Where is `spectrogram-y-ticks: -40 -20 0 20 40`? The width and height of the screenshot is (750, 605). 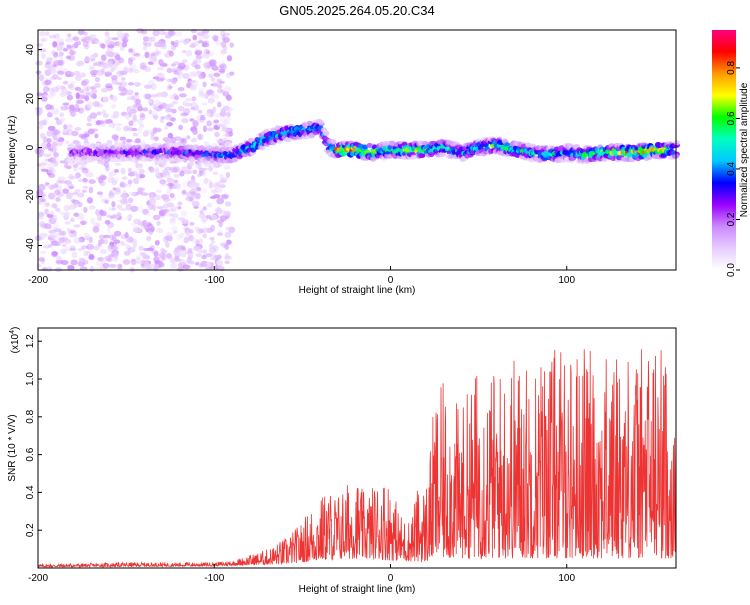 spectrogram-y-ticks: -40 -20 0 20 40 is located at coordinates (33, 148).